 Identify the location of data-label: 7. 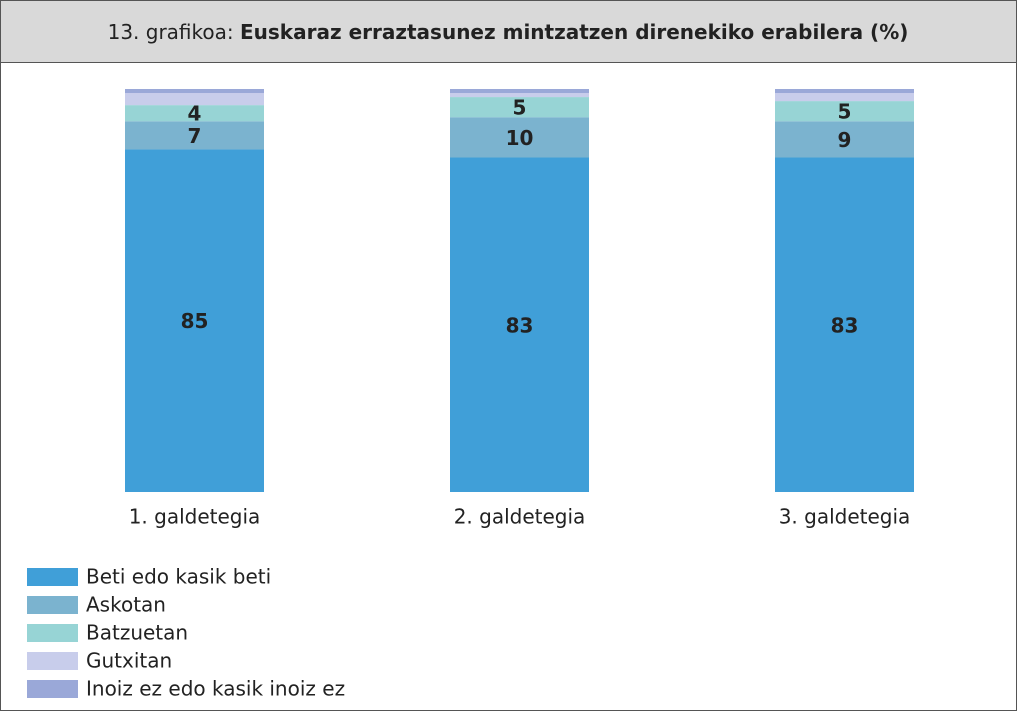
(195, 136).